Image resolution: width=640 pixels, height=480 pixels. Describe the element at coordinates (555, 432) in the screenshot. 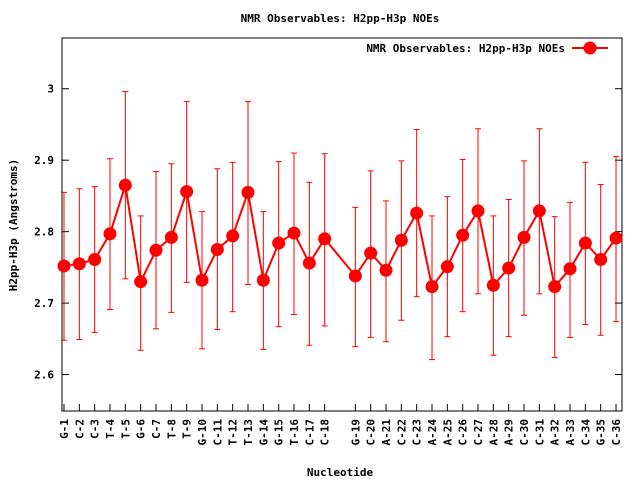

I see `x-tick-label: A-32` at that location.